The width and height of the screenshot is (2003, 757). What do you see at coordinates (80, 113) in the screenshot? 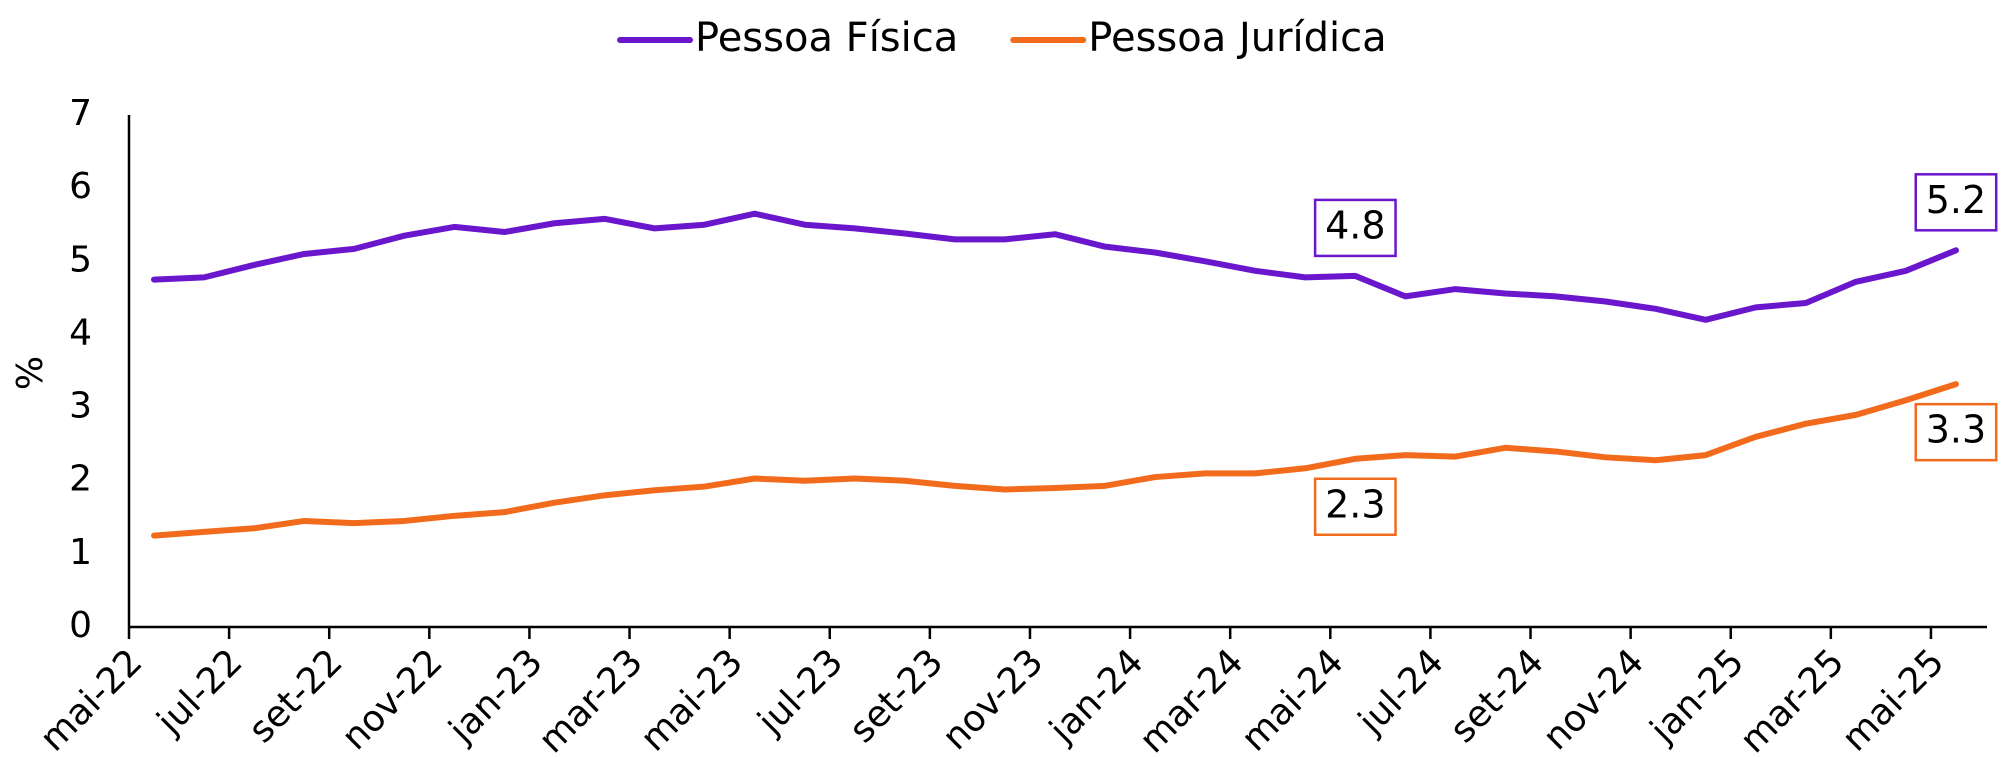
I see `y-tick-label: 7` at bounding box center [80, 113].